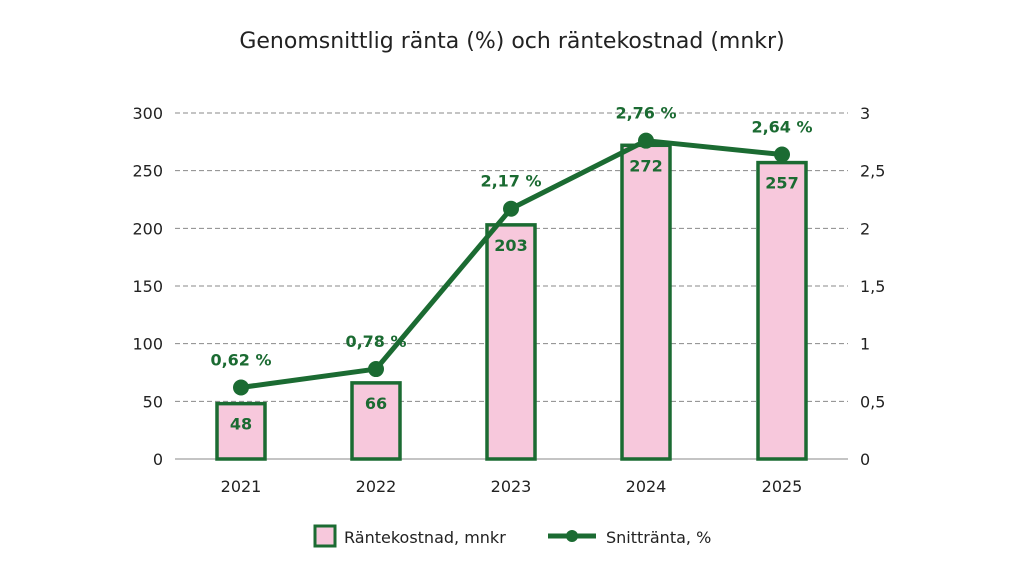  I want to click on legend-swatch-marker, so click(572, 536).